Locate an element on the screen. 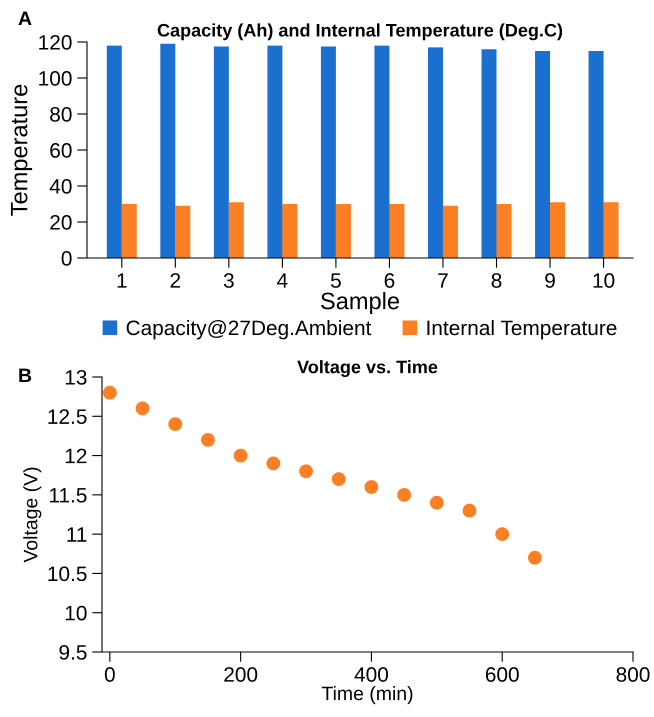 This screenshot has width=654, height=717. y-tick-label: 12.5 is located at coordinates (67, 416).